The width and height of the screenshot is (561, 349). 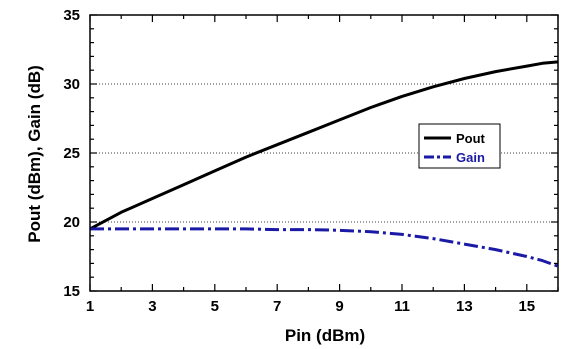 What do you see at coordinates (339, 306) in the screenshot?
I see `x-tick-label: 9` at bounding box center [339, 306].